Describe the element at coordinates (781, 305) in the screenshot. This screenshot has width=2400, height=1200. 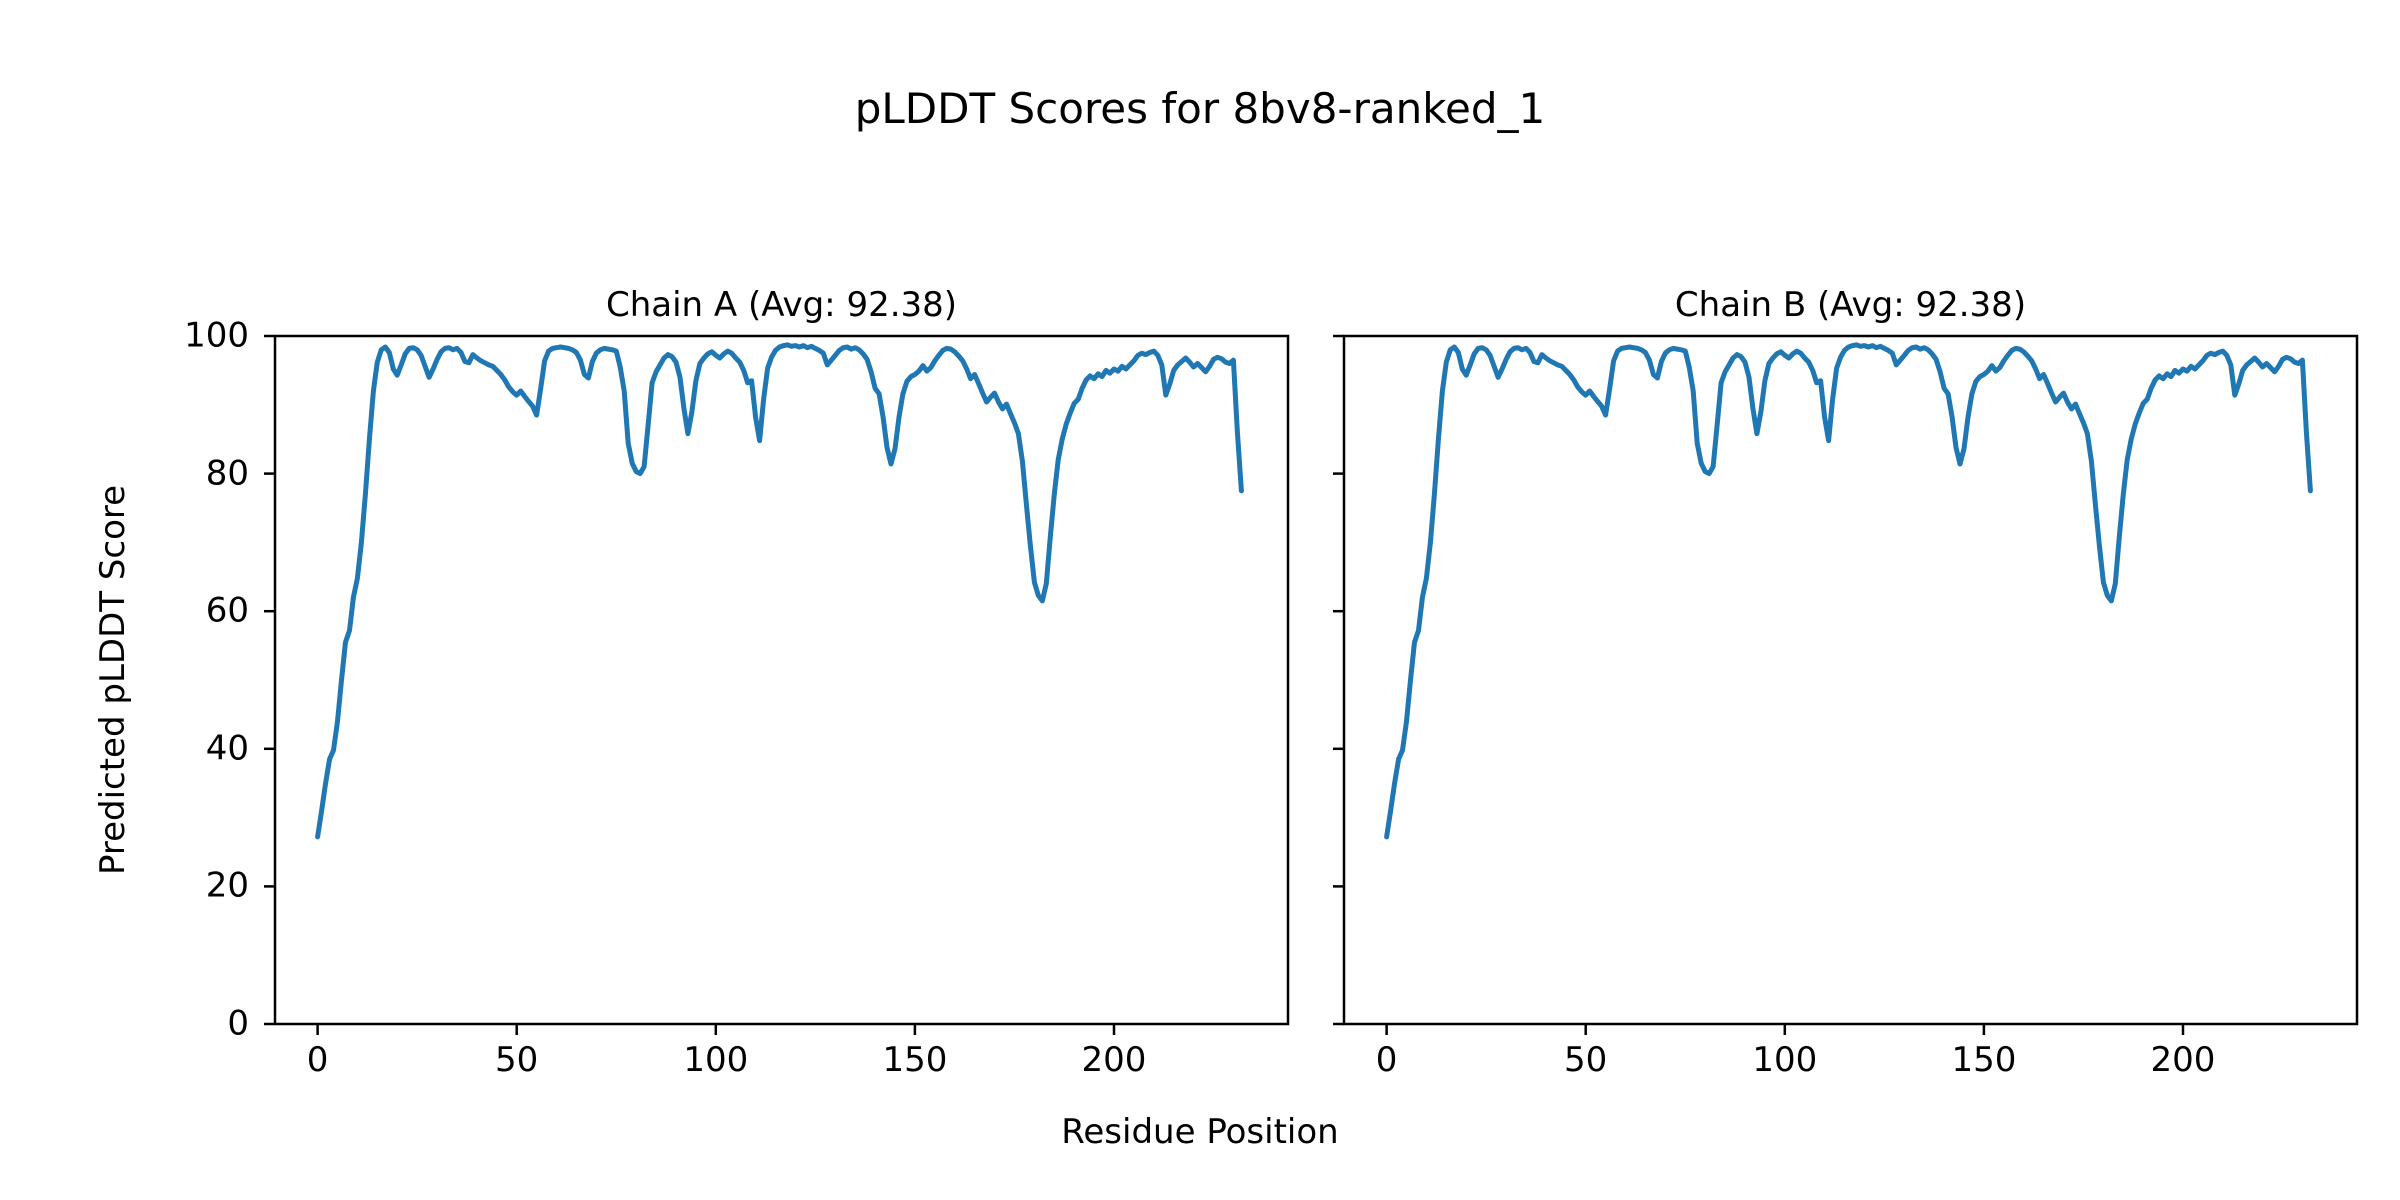
I see `subplot-title-chain-a: Chain A (Avg: 92.38)` at that location.